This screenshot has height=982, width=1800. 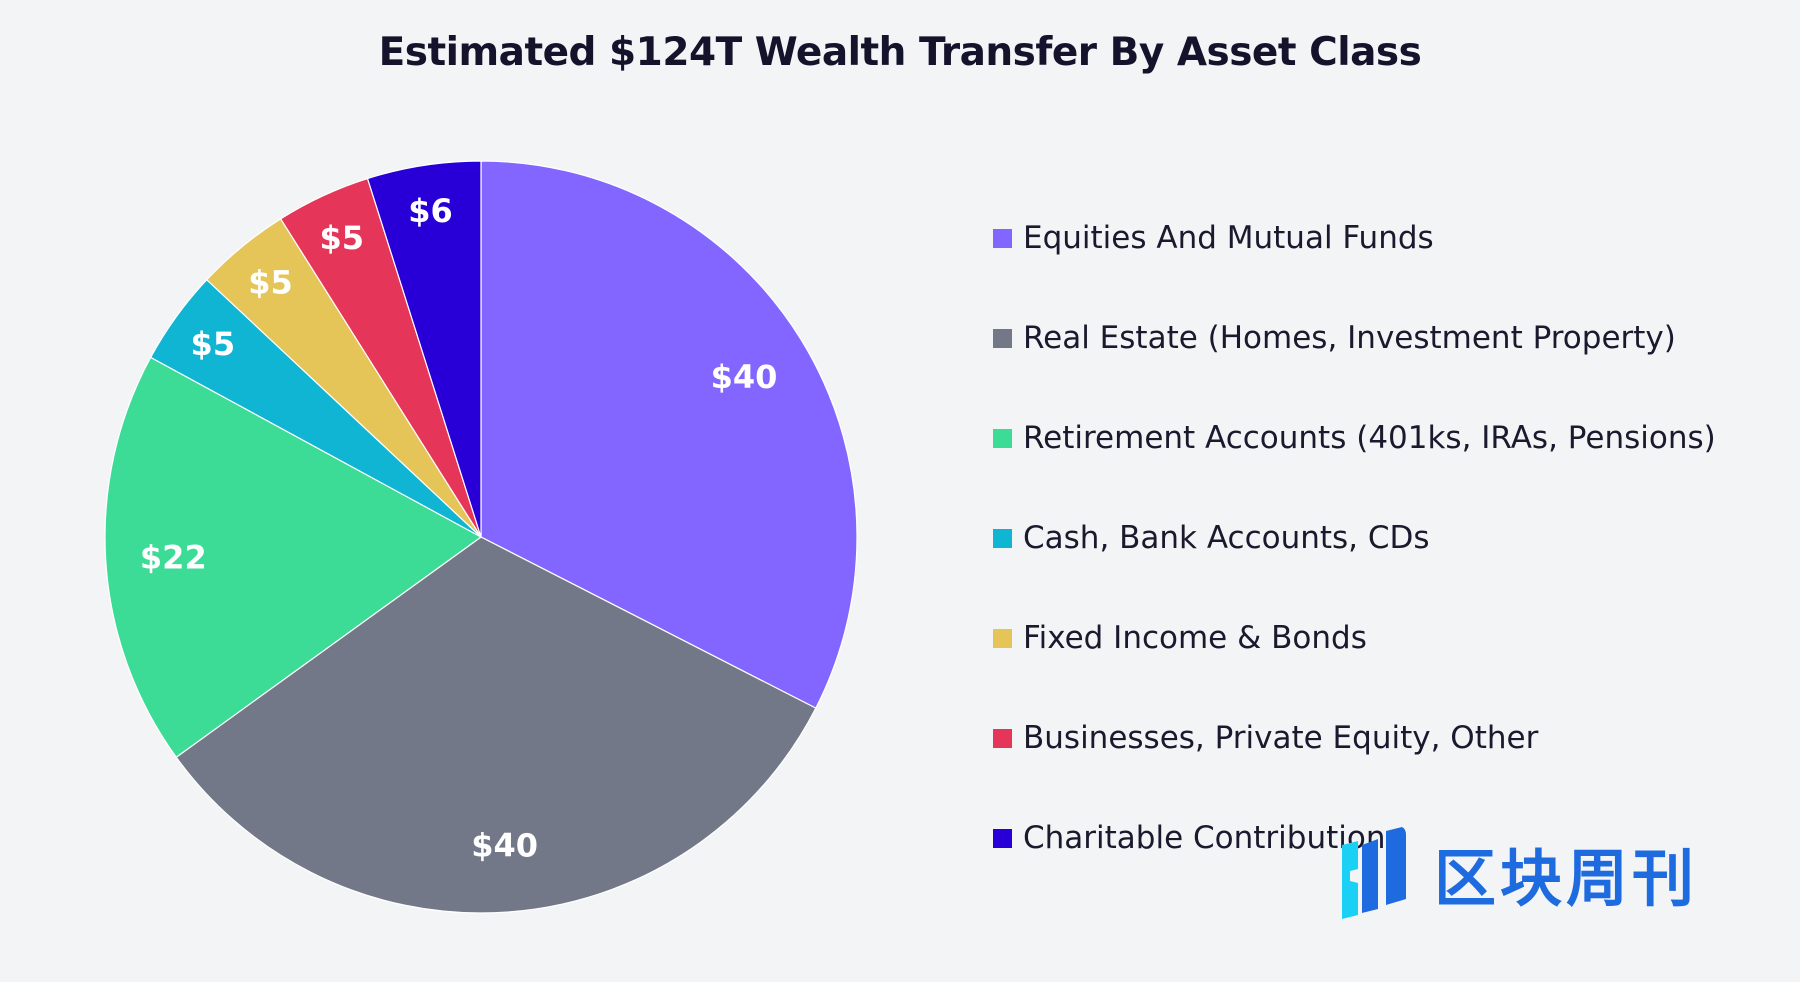 What do you see at coordinates (430, 211) in the screenshot?
I see `data-label: $6` at bounding box center [430, 211].